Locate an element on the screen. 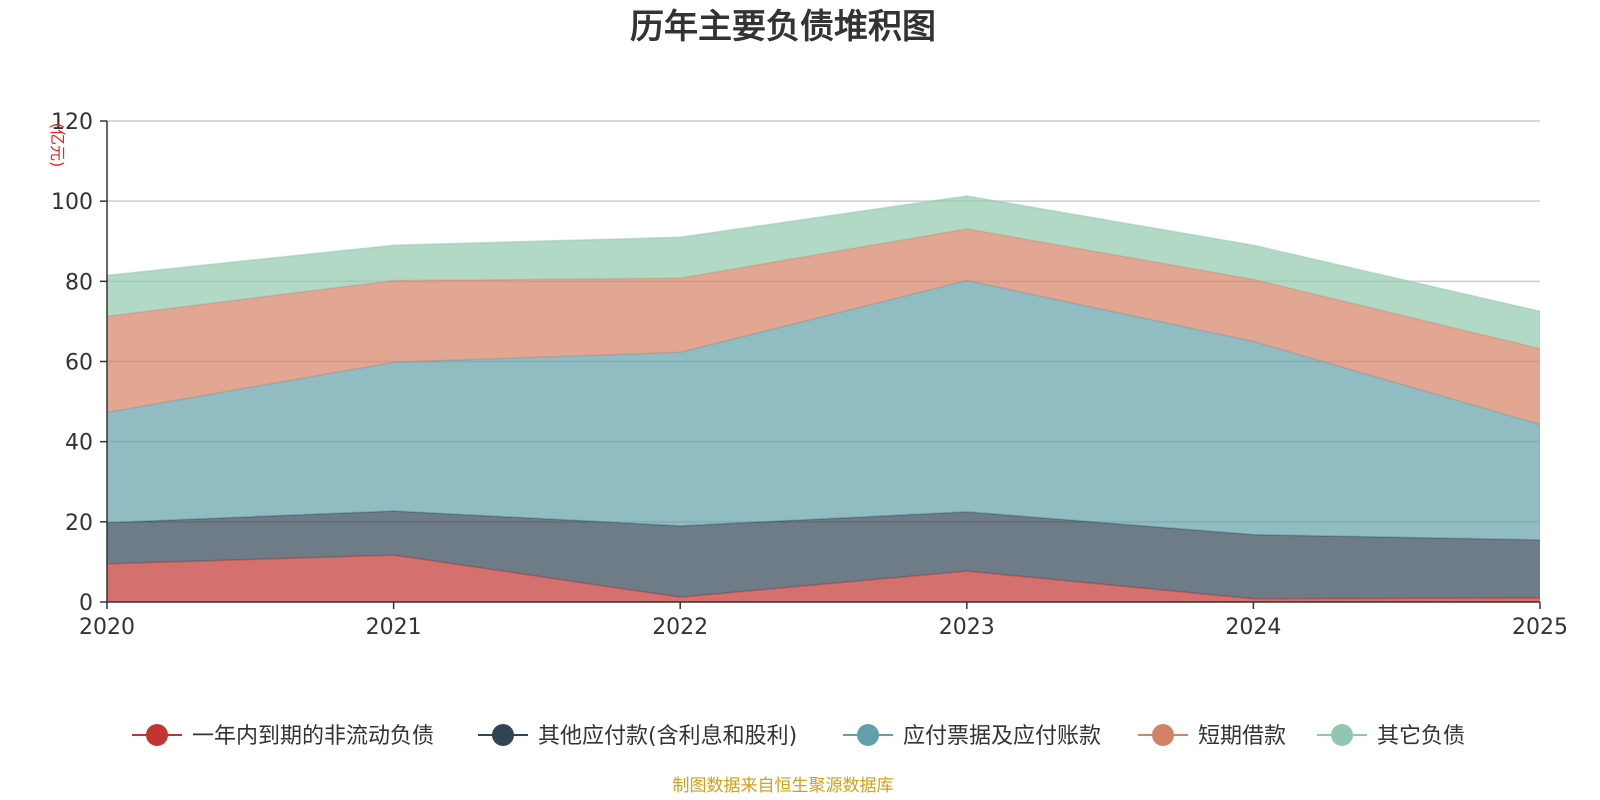  chart-title: 历年主要负债堆积图 is located at coordinates (783, 27).